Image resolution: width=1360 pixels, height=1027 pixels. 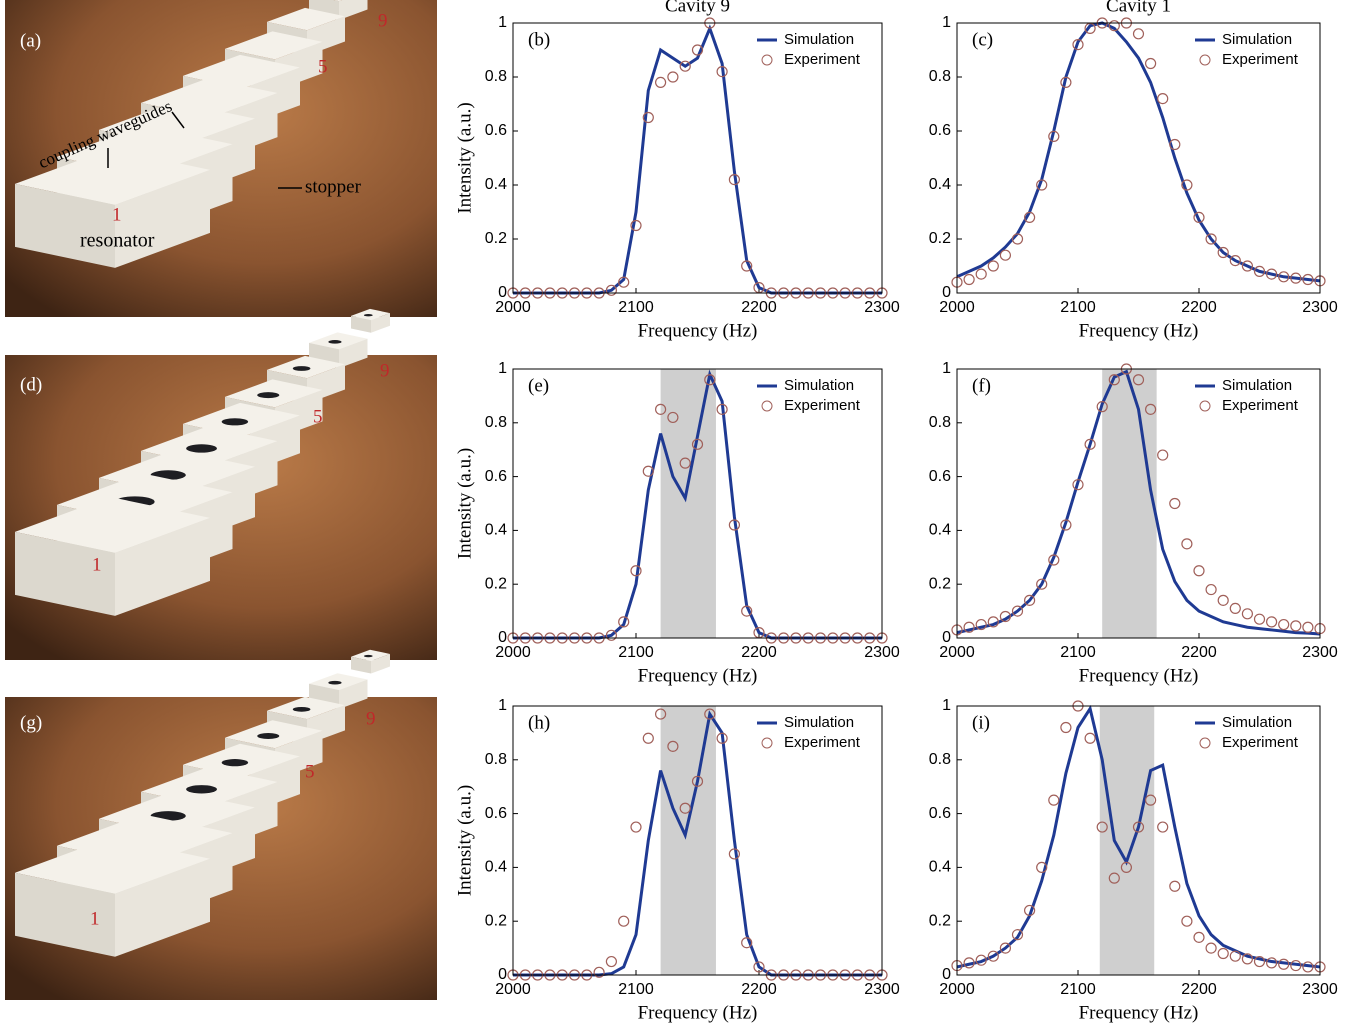 I want to click on legend-label: Experiment, so click(x=1260, y=405).